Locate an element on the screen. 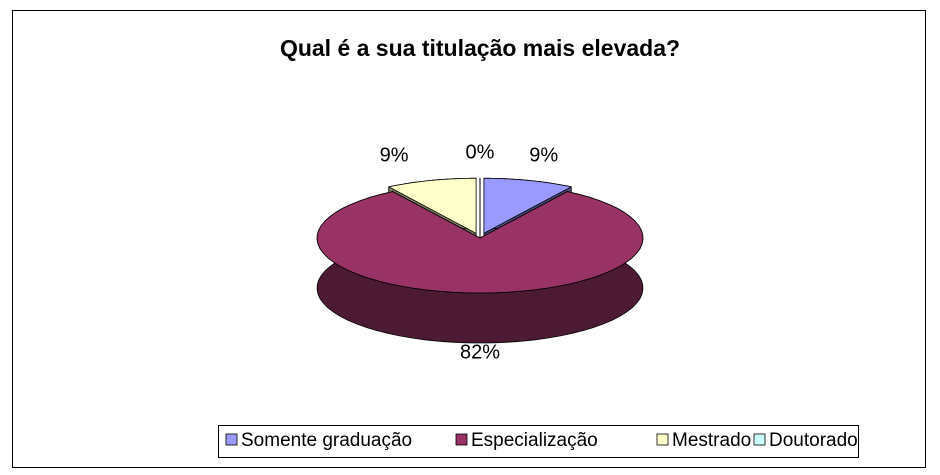 The height and width of the screenshot is (475, 940). legend-label: Especialização is located at coordinates (534, 440).